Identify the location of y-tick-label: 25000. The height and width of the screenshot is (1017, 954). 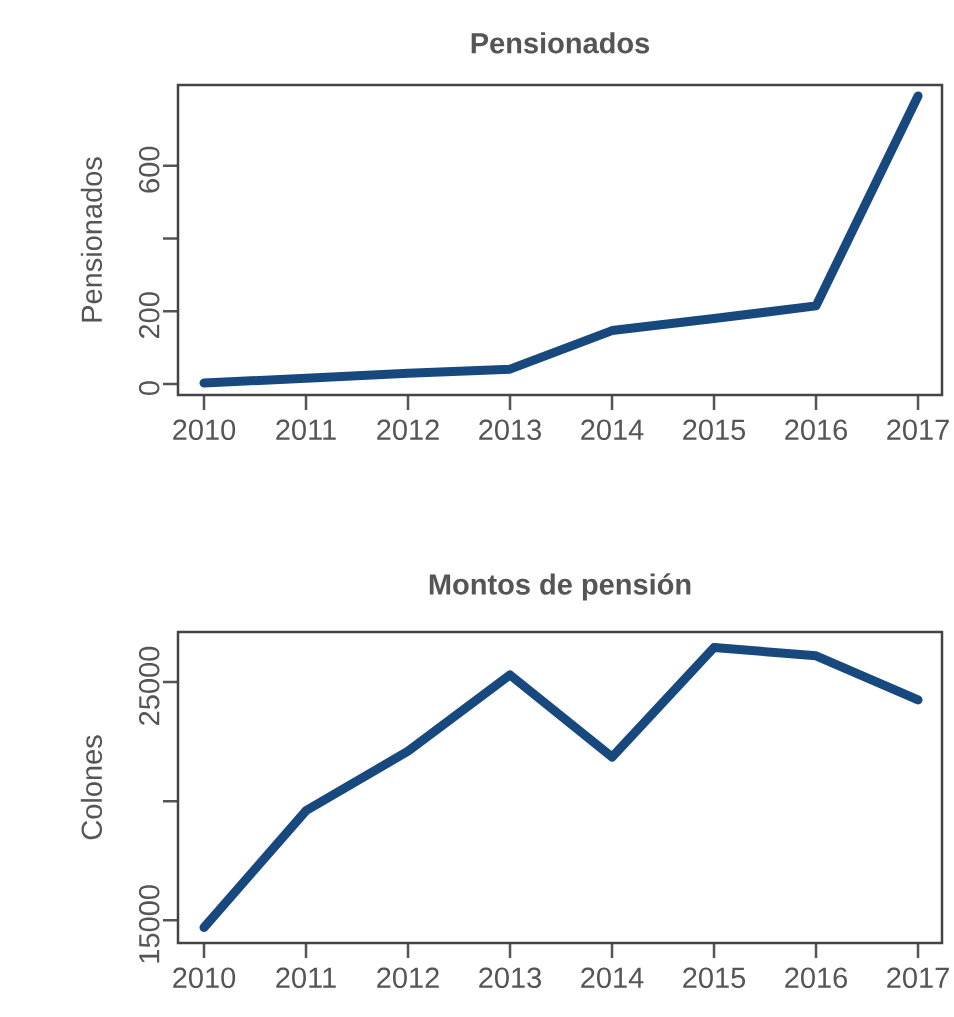
(149, 685).